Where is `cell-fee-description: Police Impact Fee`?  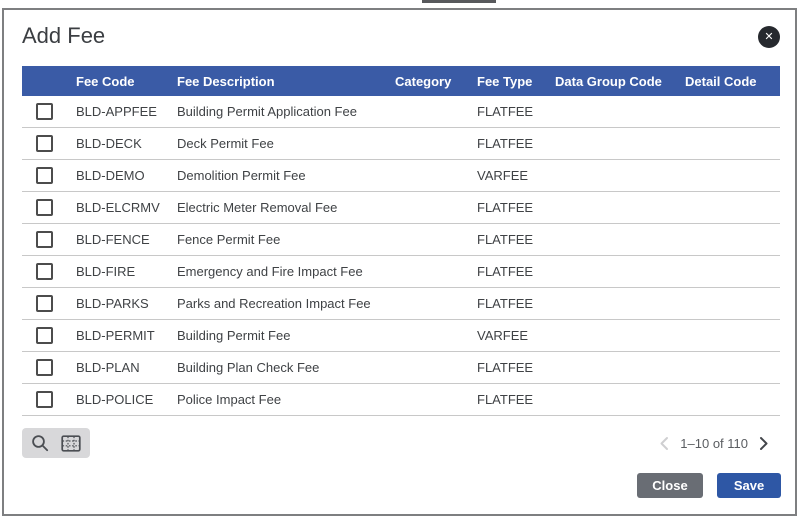 cell-fee-description: Police Impact Fee is located at coordinates (229, 399).